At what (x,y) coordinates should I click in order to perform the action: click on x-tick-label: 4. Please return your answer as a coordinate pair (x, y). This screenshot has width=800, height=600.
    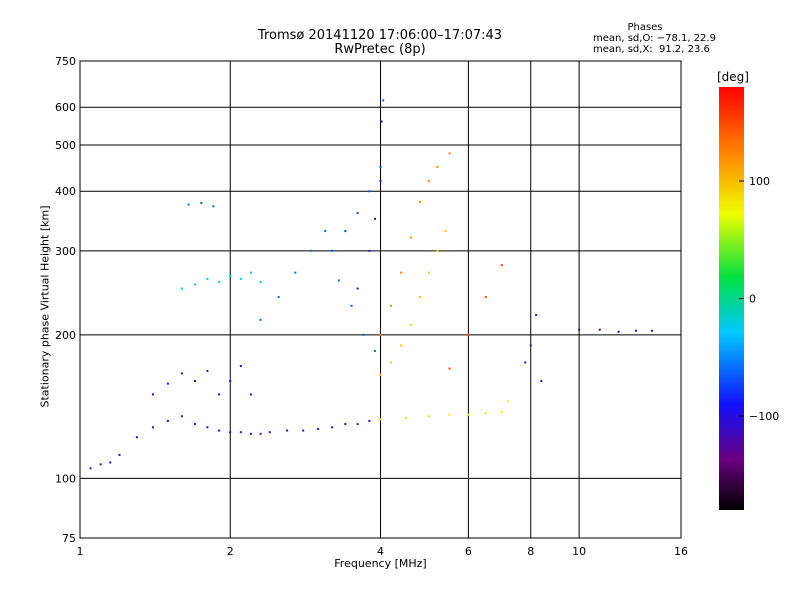
    Looking at the image, I should click on (380, 551).